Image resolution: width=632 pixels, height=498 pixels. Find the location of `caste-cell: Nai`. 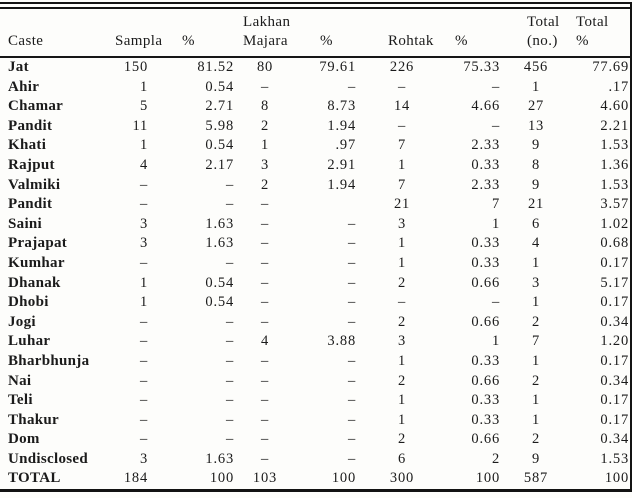

caste-cell: Nai is located at coordinates (20, 380).